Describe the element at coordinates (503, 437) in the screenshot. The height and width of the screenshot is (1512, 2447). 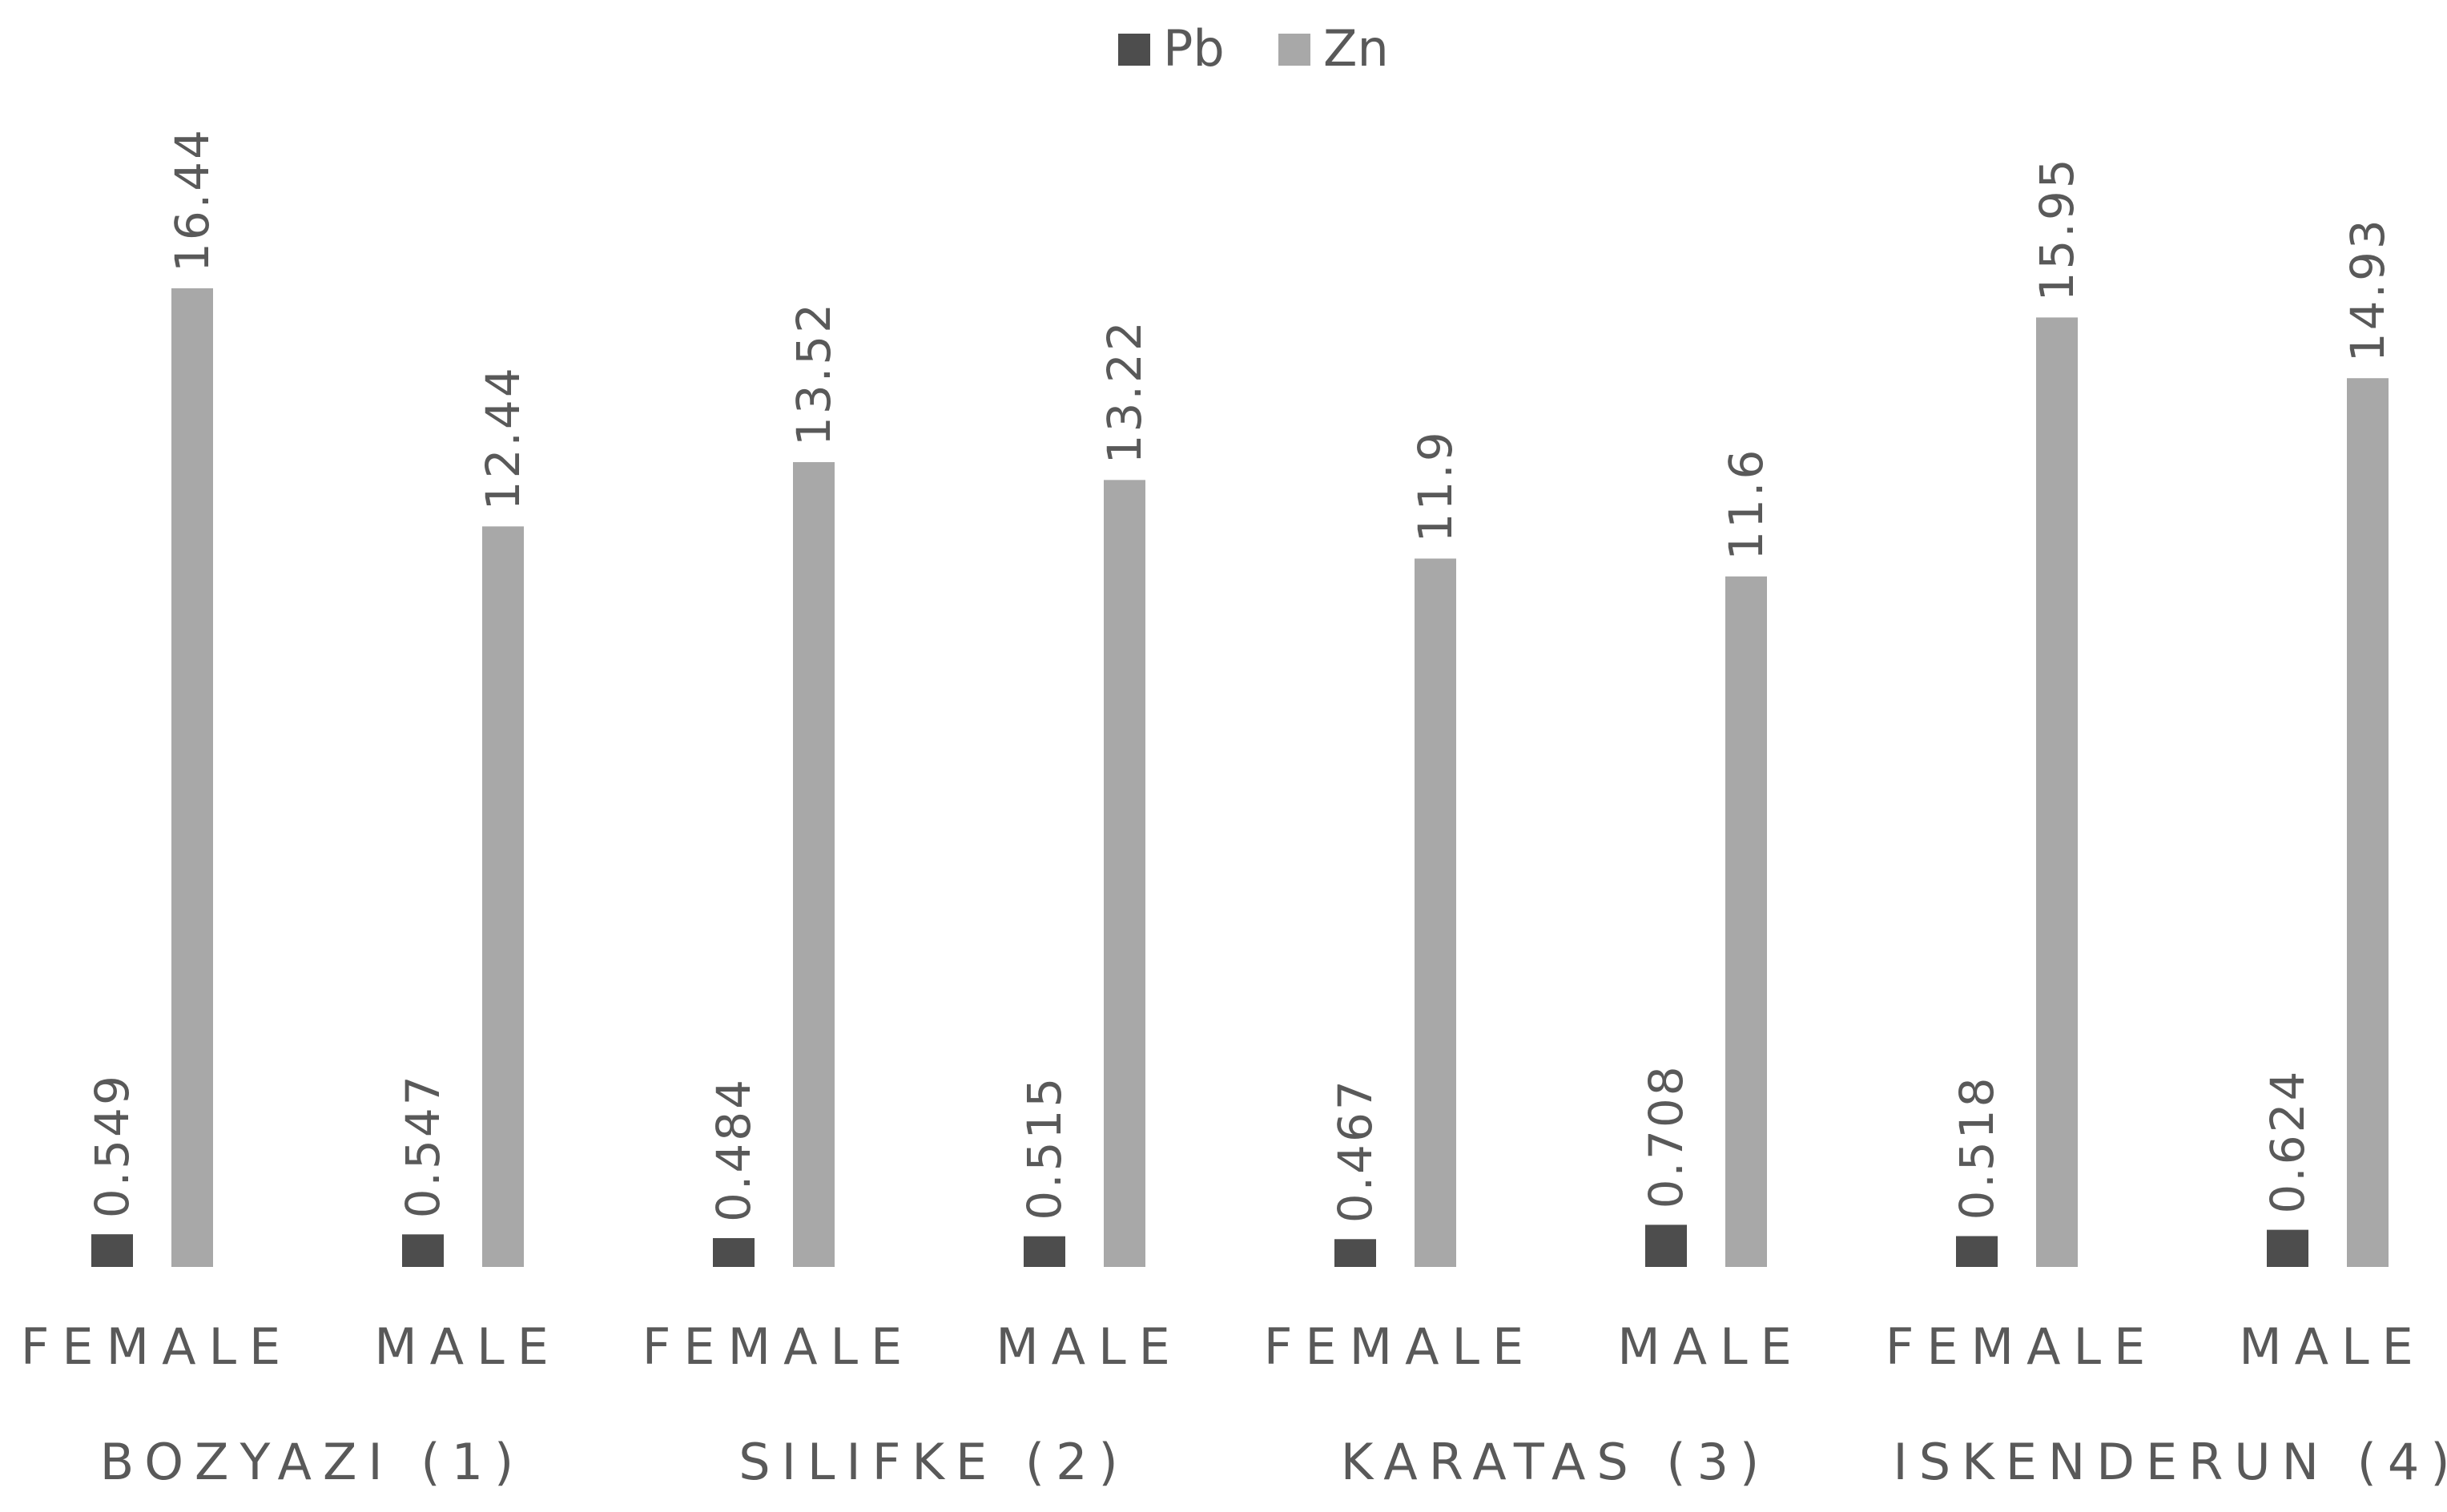
I see `data-label-zn-1: 12.44` at that location.